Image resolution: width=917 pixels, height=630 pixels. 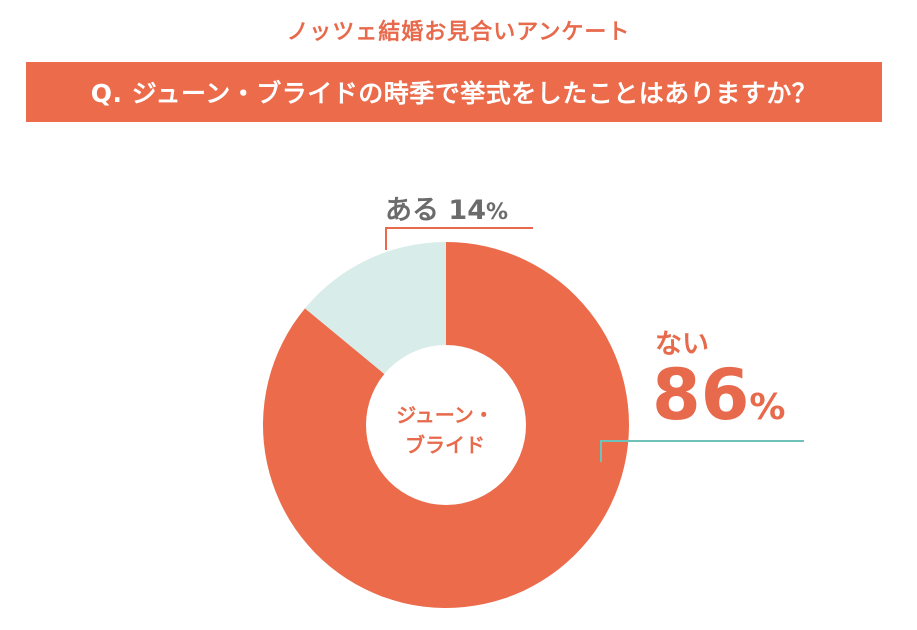 What do you see at coordinates (467, 210) in the screenshot?
I see `label-yes-value: 14` at bounding box center [467, 210].